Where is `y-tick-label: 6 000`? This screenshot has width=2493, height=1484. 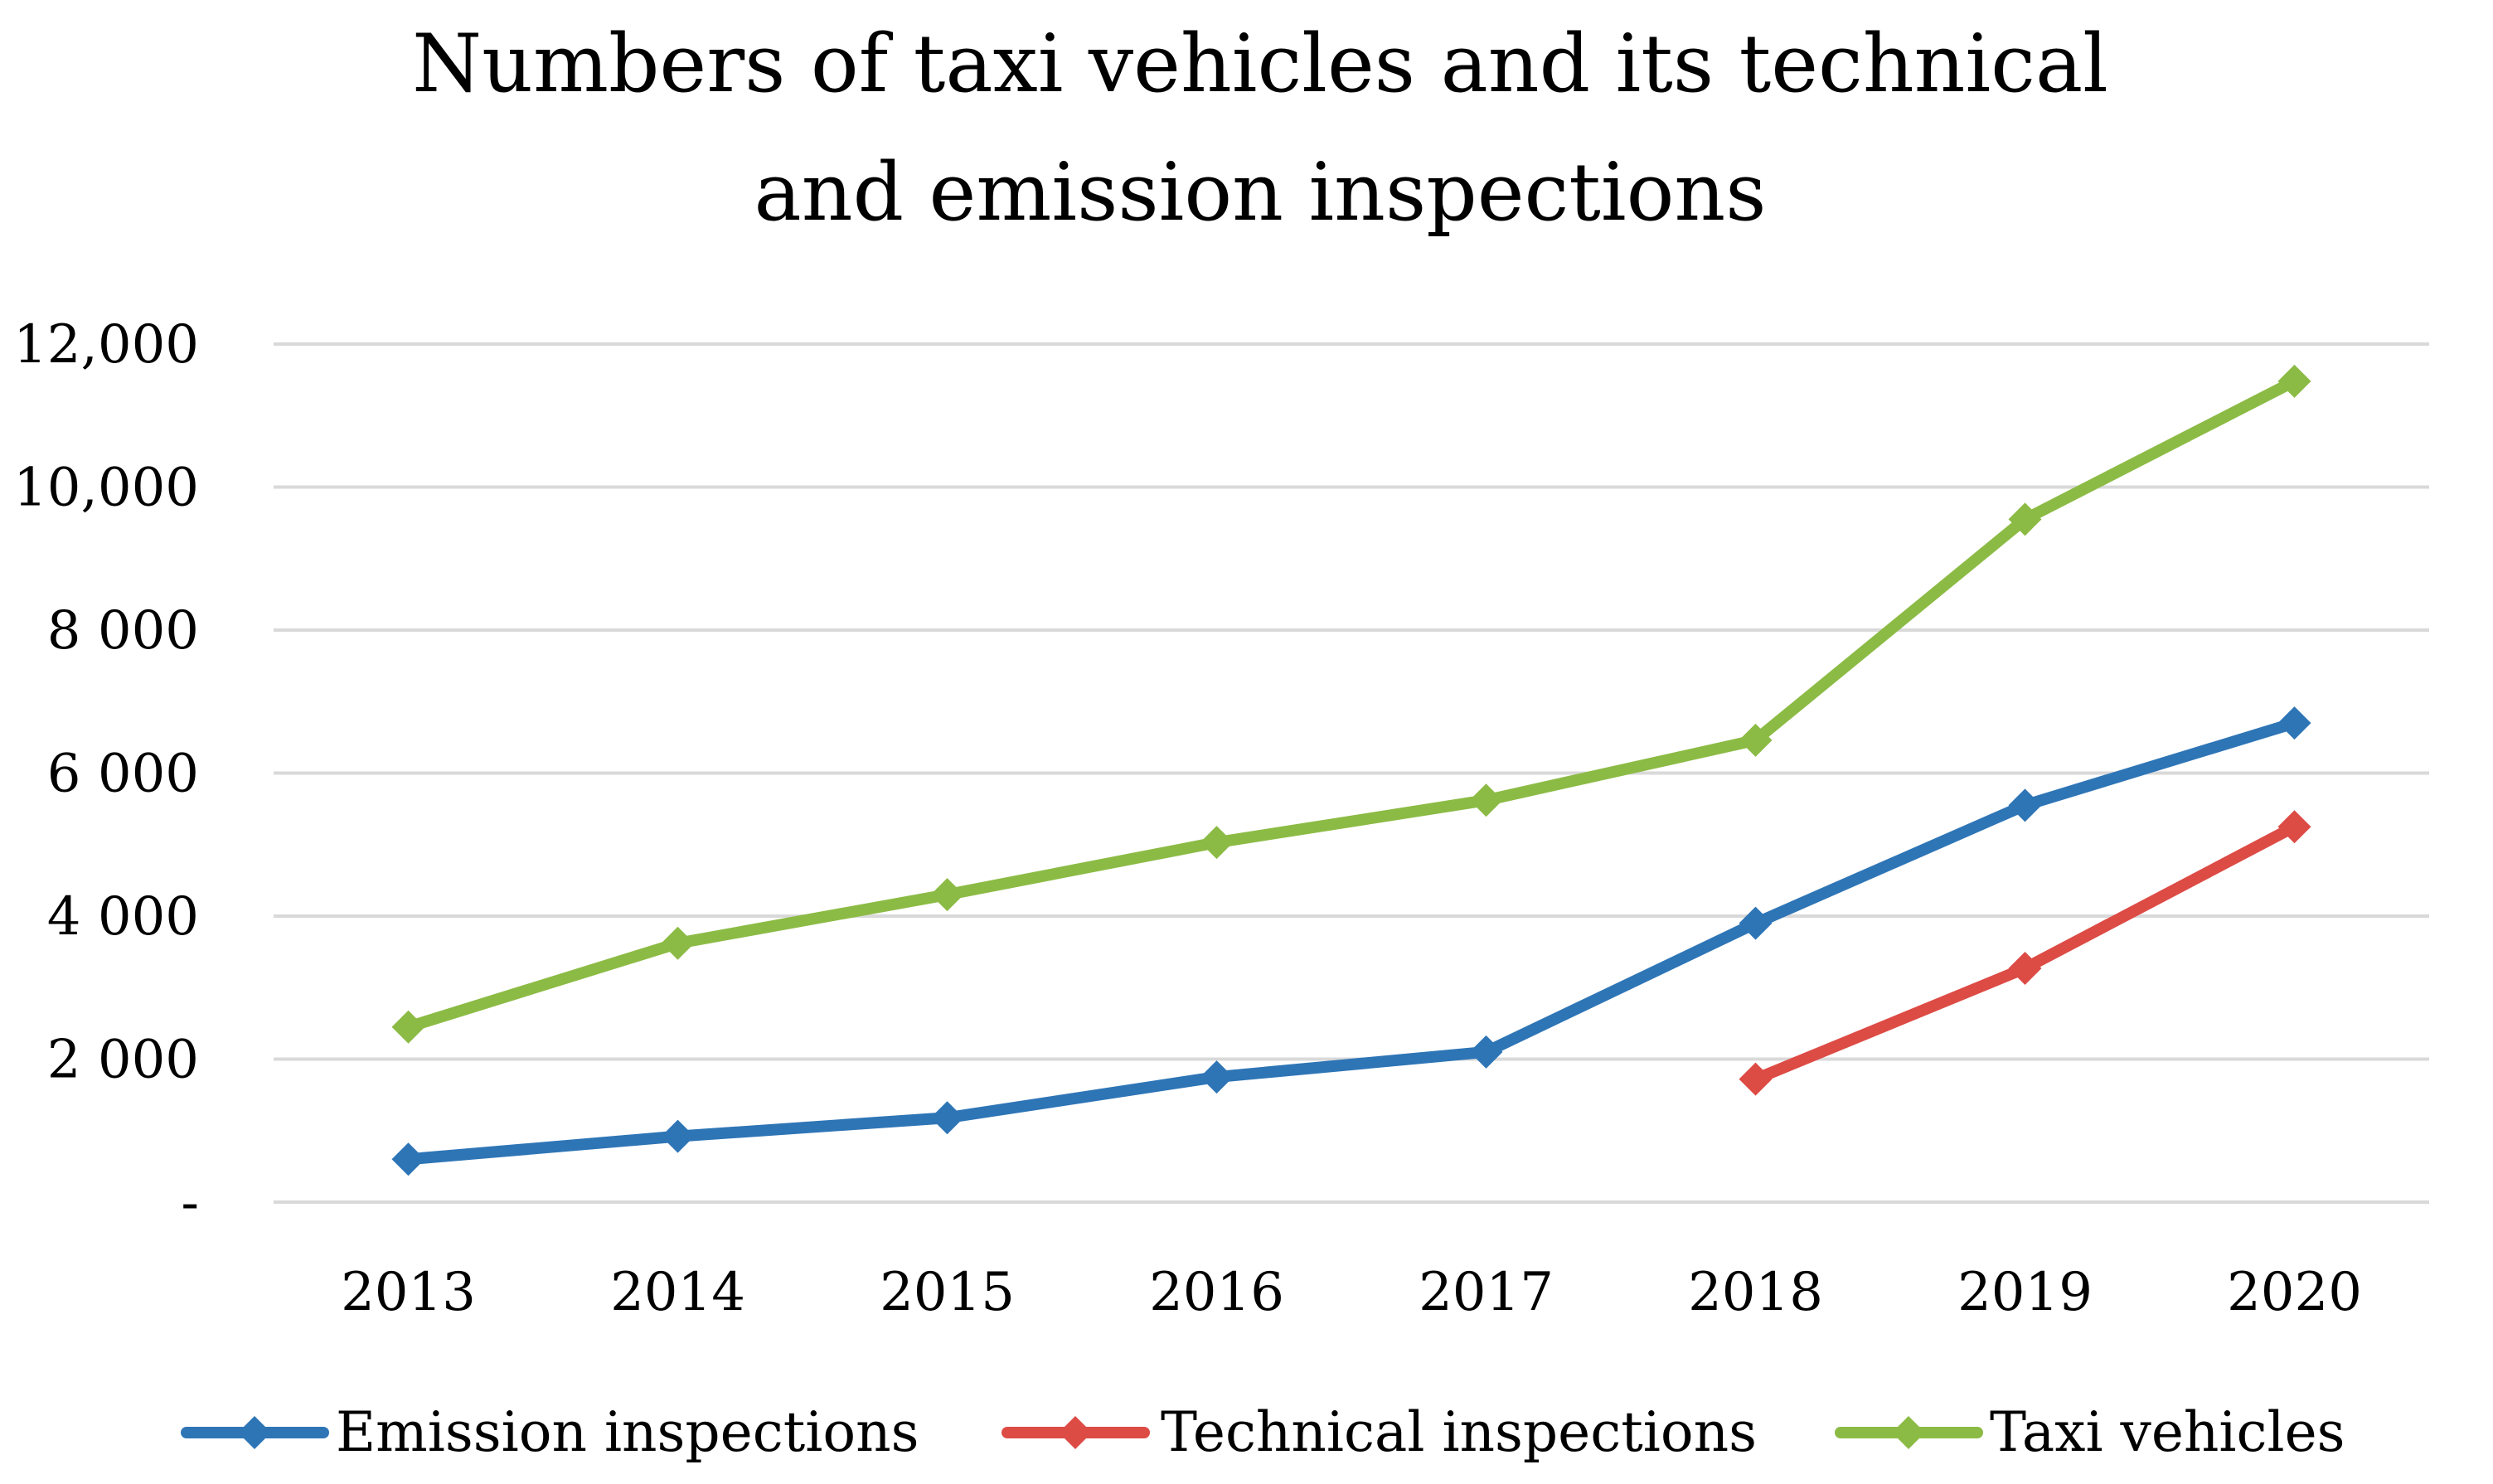
y-tick-label: 6 000 is located at coordinates (123, 775).